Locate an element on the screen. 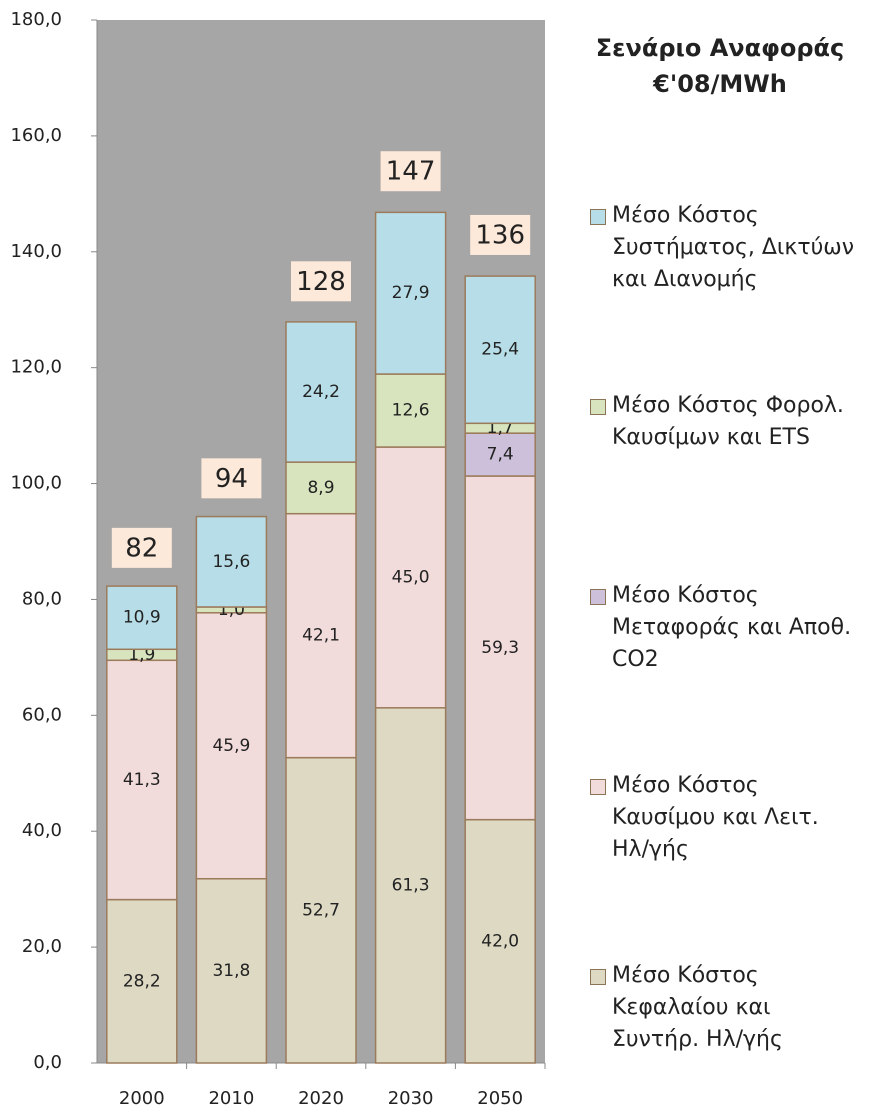  x-tick-label: 2020 is located at coordinates (321, 1098).